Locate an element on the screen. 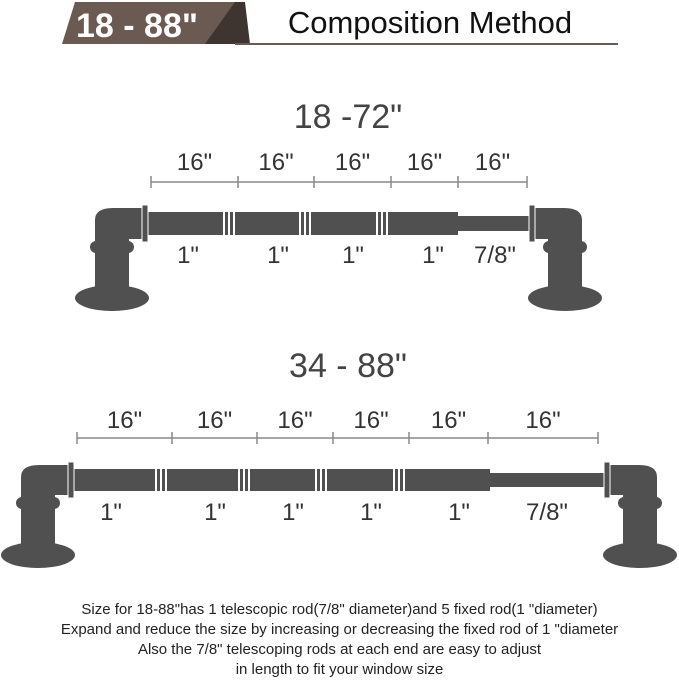 The image size is (679, 680). size-heading: 34 - 88" is located at coordinates (348, 366).